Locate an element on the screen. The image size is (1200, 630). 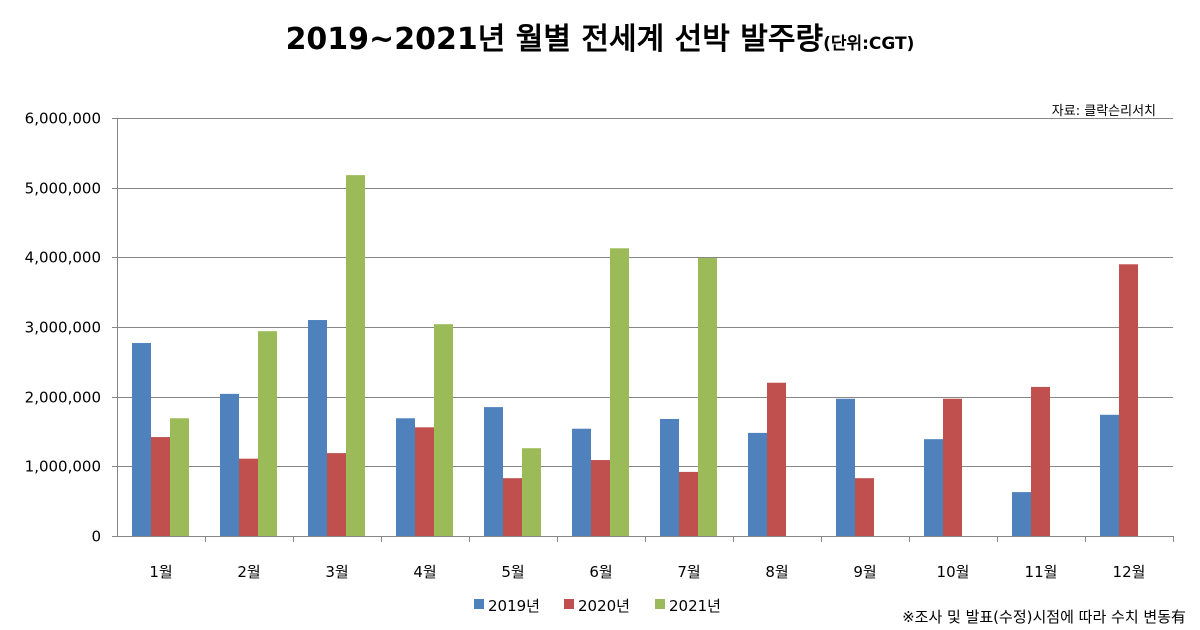
title-text: 2019~2021년 월별 전세계 선박 발주량 is located at coordinates (554, 39).